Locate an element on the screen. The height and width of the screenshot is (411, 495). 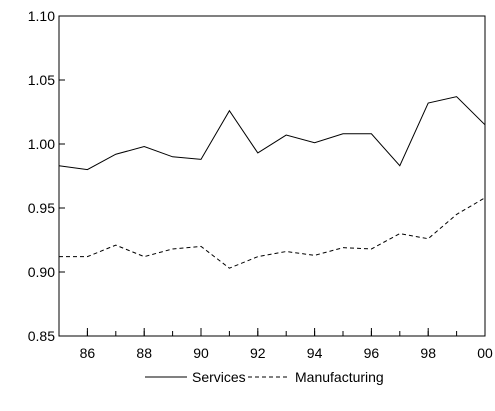
x-tick-label: 00 is located at coordinates (485, 353).